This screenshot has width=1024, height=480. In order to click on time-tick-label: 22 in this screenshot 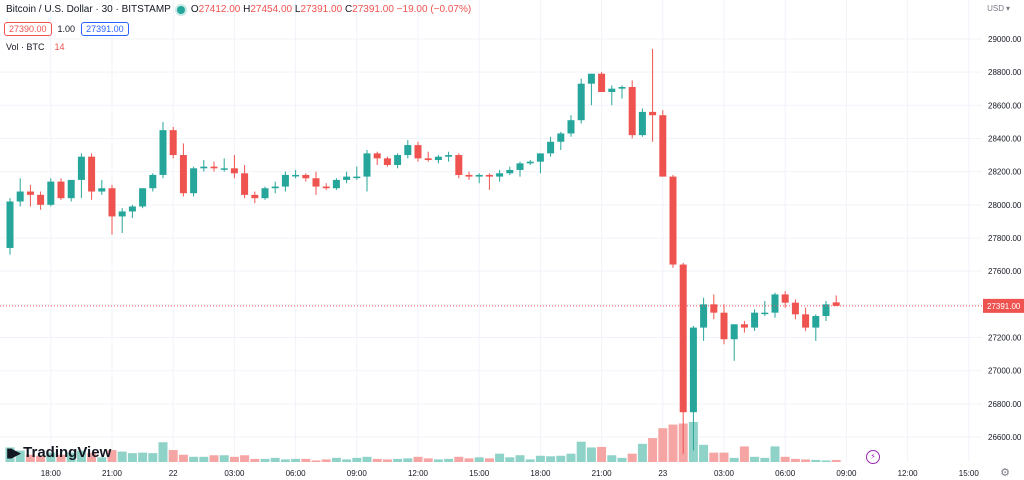, I will do `click(173, 473)`.